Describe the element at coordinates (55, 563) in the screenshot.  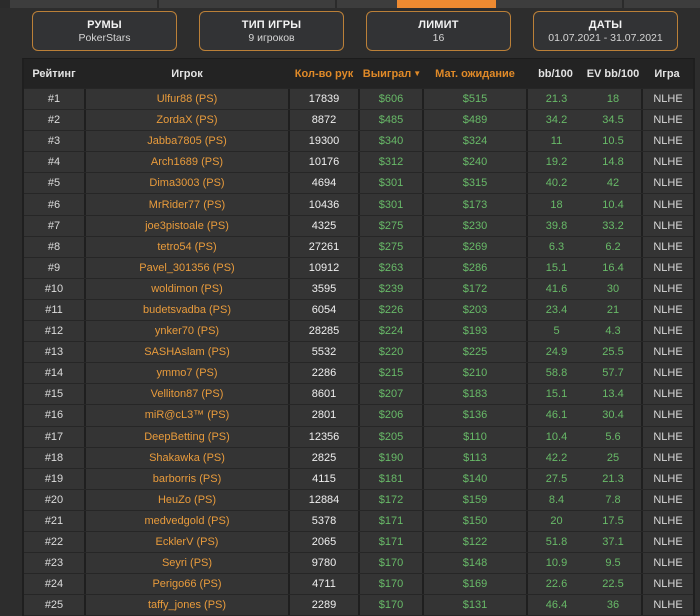
I see `rank-cell: #23` at that location.